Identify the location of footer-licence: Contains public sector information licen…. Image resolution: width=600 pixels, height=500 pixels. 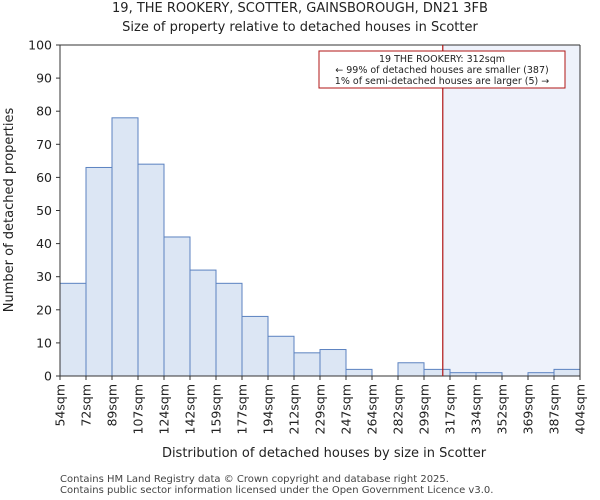
(277, 490).